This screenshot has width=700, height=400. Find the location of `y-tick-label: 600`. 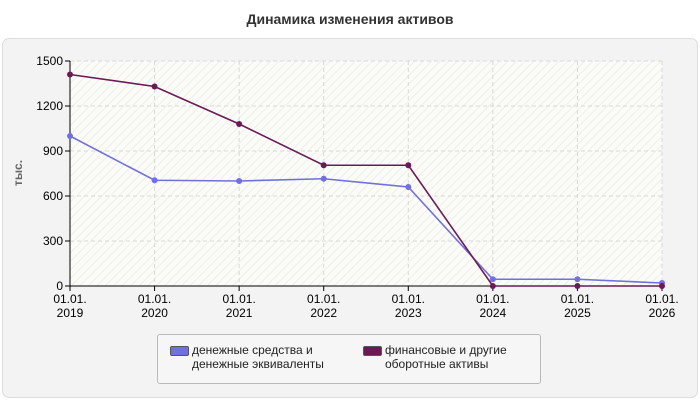

y-tick-label: 600 is located at coordinates (53, 196).